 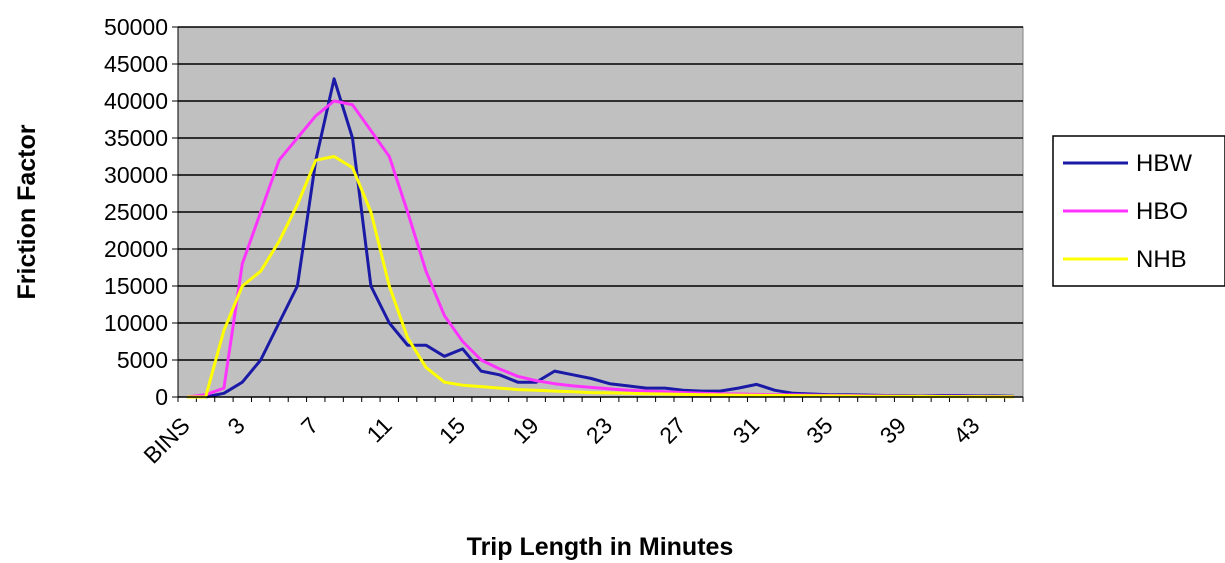 I want to click on y-axis-title: Friction Factor, so click(x=27, y=211).